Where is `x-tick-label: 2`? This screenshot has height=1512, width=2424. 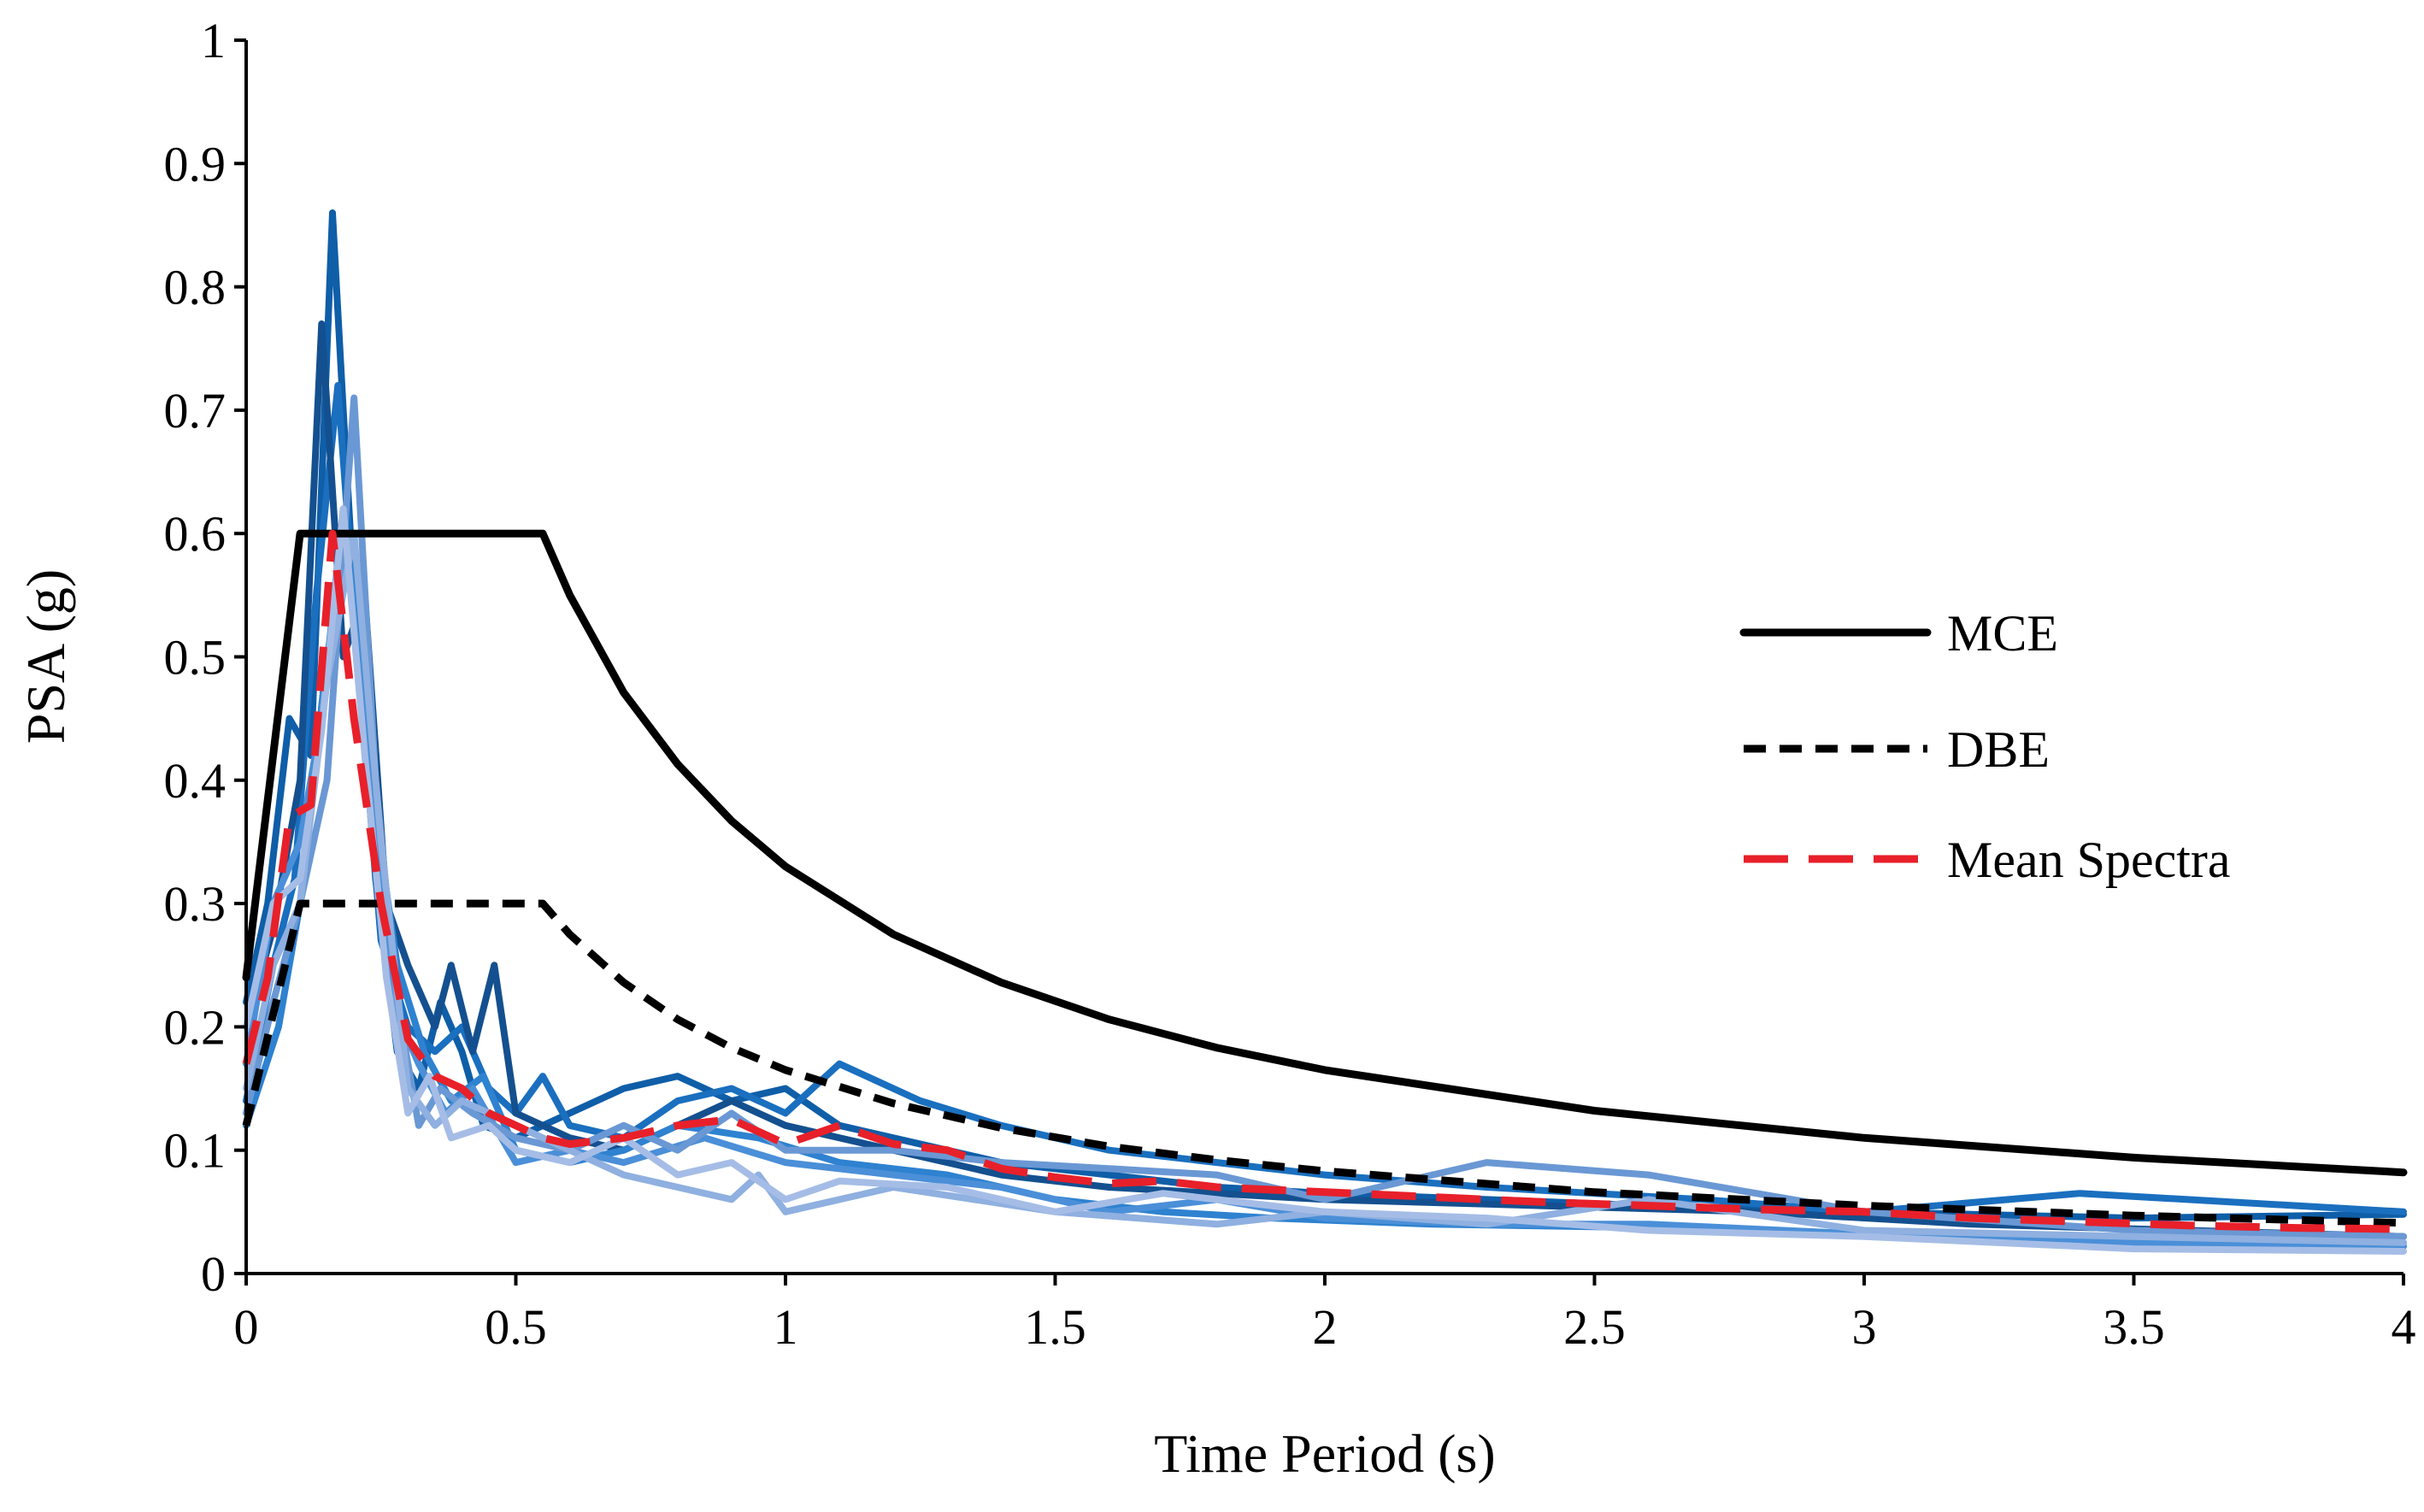 x-tick-label: 2 is located at coordinates (1325, 1327).